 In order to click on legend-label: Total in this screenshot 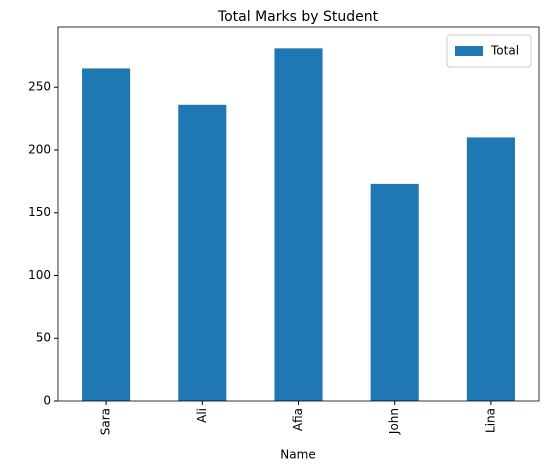, I will do `click(504, 51)`.